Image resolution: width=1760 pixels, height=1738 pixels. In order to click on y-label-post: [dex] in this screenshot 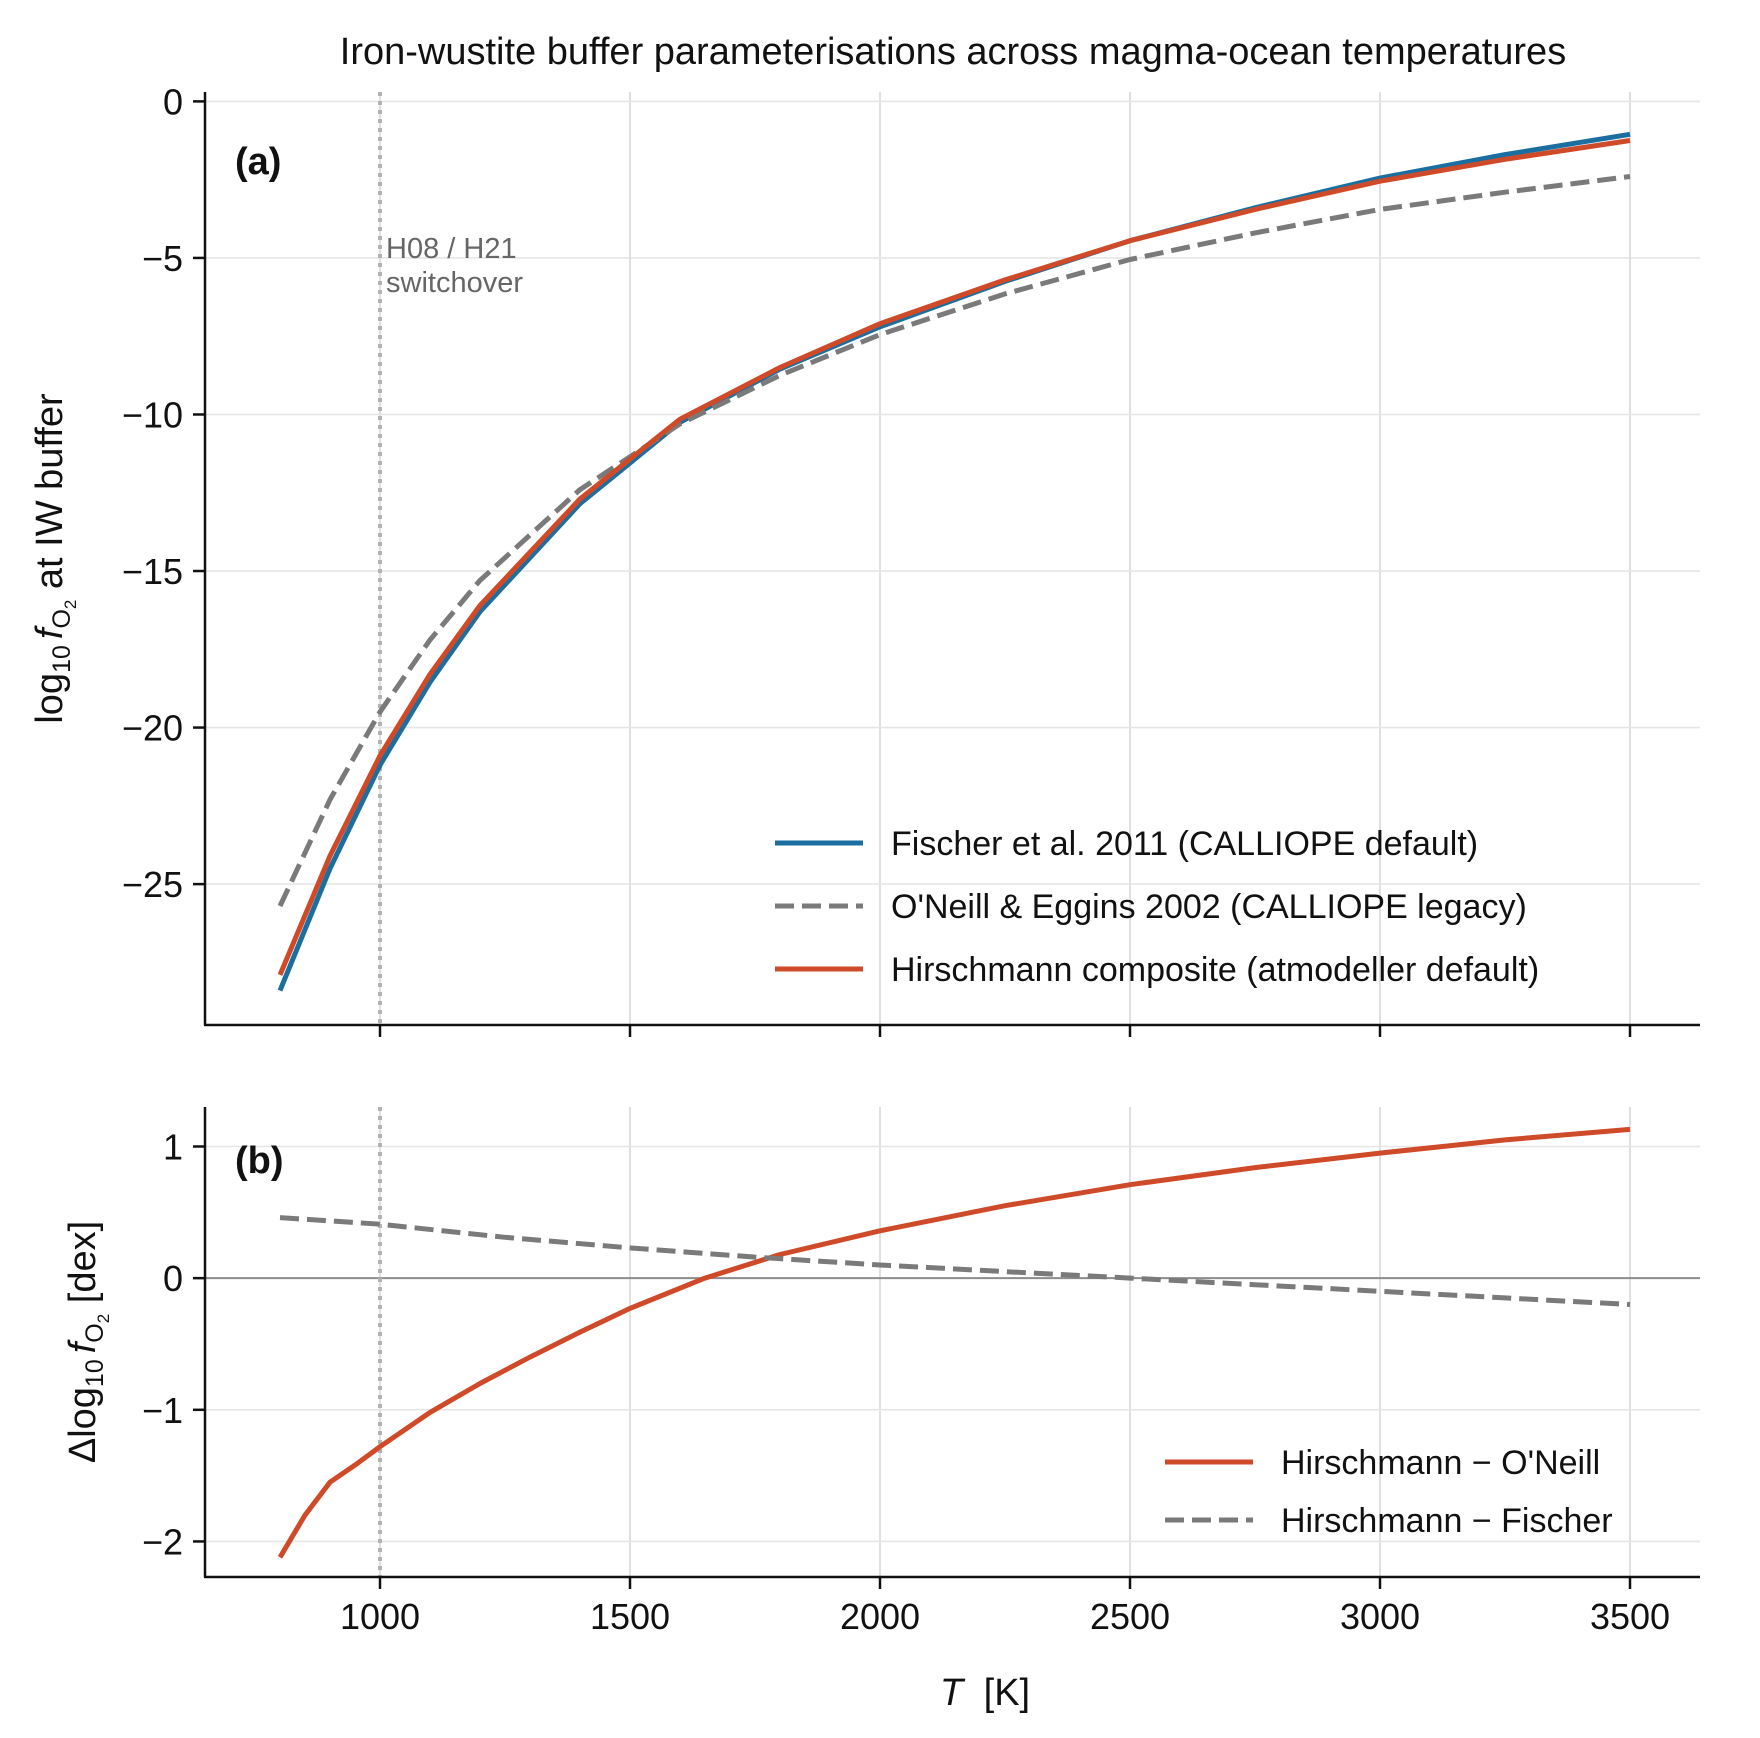, I will do `click(83, 1267)`.